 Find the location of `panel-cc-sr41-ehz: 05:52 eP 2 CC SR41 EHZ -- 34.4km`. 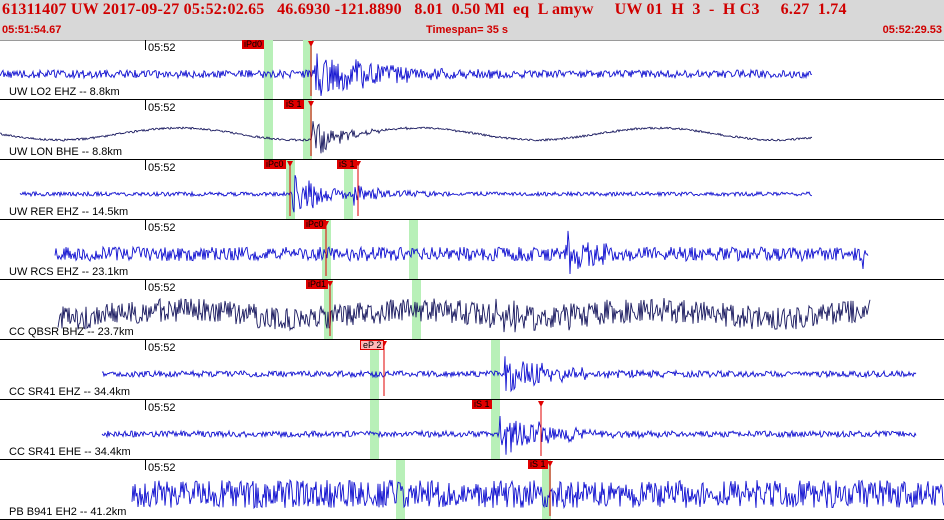

panel-cc-sr41-ehz: 05:52 eP 2 CC SR41 EHZ -- 34.4km is located at coordinates (472, 370).